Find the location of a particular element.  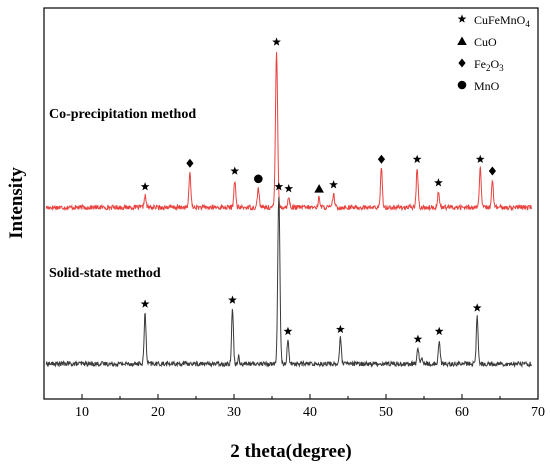

x-axis-ticks: 10 20 30 40 50 60 70 is located at coordinates (294, 407).